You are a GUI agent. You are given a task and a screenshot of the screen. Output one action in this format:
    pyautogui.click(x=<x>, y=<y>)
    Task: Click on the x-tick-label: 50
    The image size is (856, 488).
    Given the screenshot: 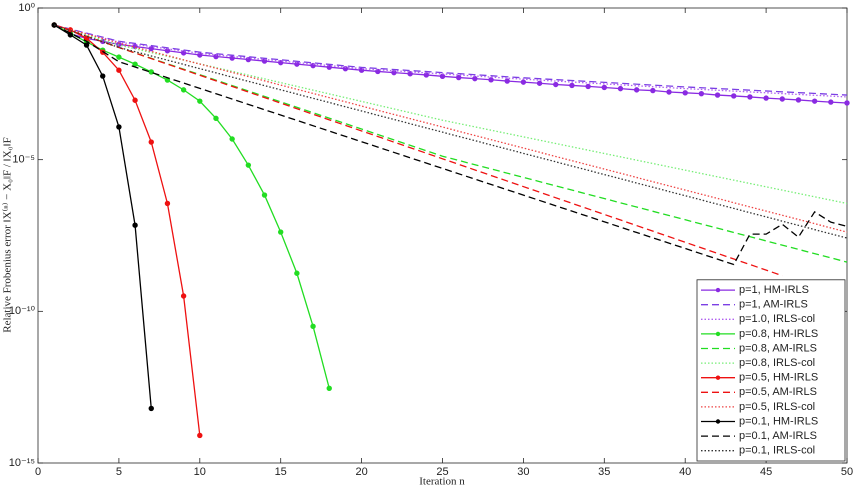 What is the action you would take?
    pyautogui.click(x=847, y=472)
    